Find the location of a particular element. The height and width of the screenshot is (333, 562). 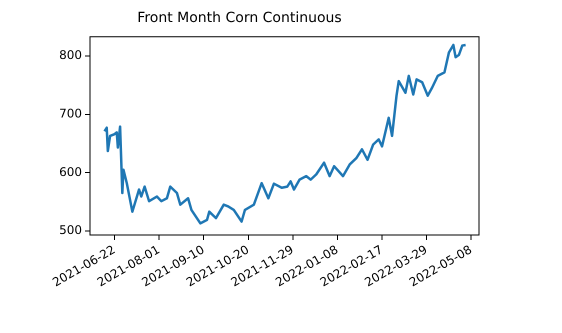

y-tick-label: 500 is located at coordinates (70, 230).